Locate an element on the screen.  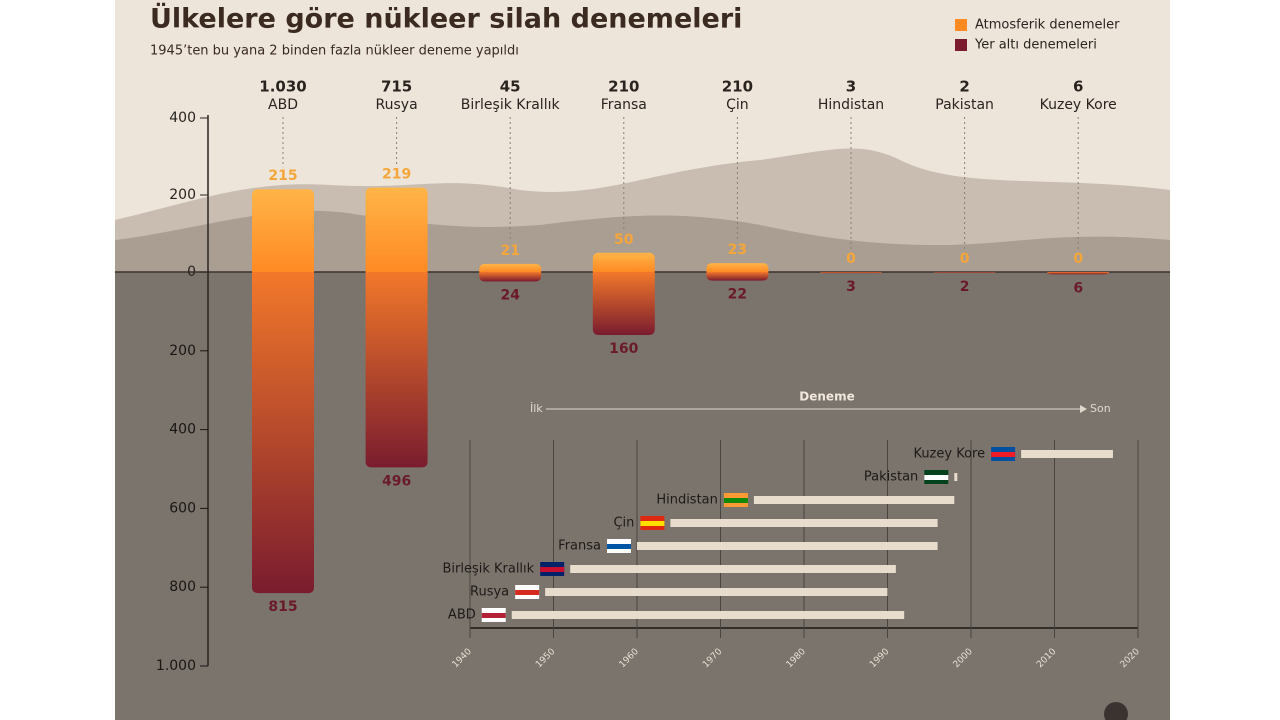
end-label: Son is located at coordinates (1100, 408).